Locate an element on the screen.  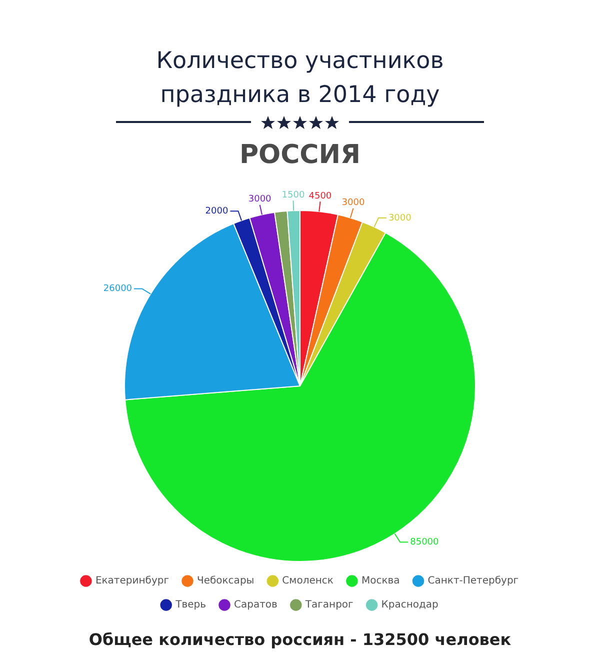
legend-label: Москва is located at coordinates (380, 581).